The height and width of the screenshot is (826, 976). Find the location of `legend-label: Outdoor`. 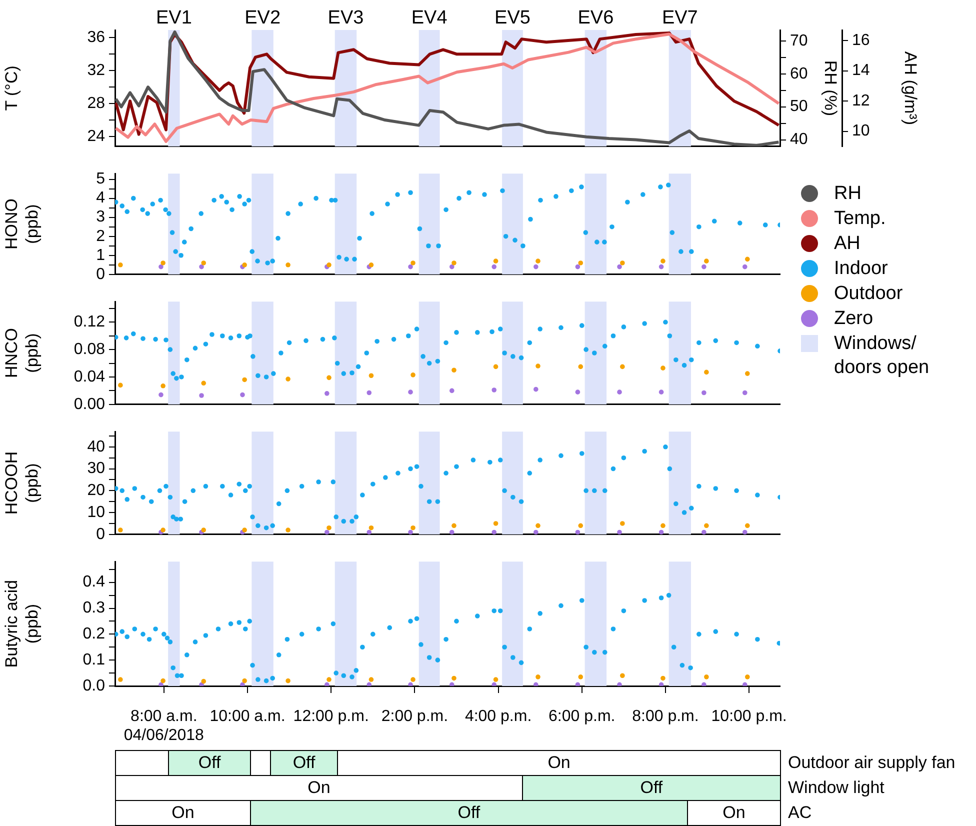

legend-label: Outdoor is located at coordinates (868, 294).